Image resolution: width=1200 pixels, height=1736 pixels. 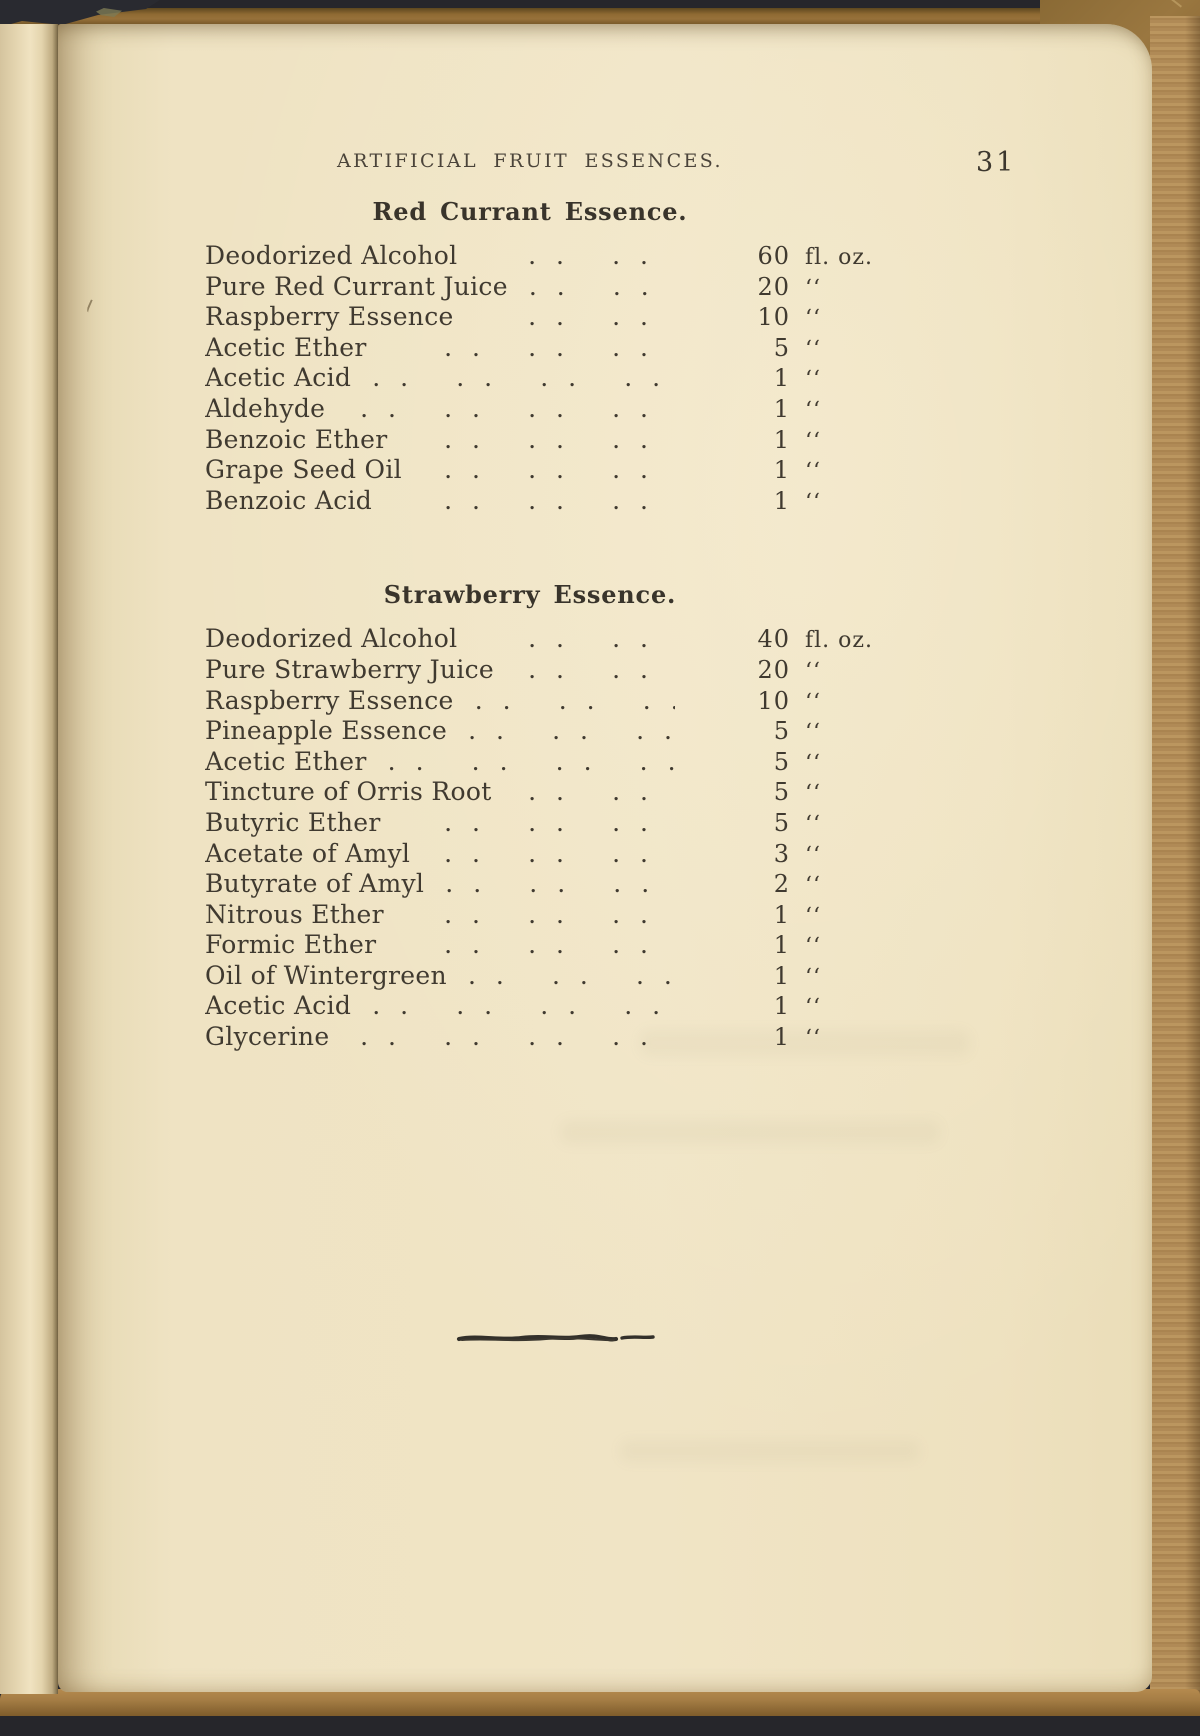 What do you see at coordinates (781, 853) in the screenshot?
I see `quantity: 3` at bounding box center [781, 853].